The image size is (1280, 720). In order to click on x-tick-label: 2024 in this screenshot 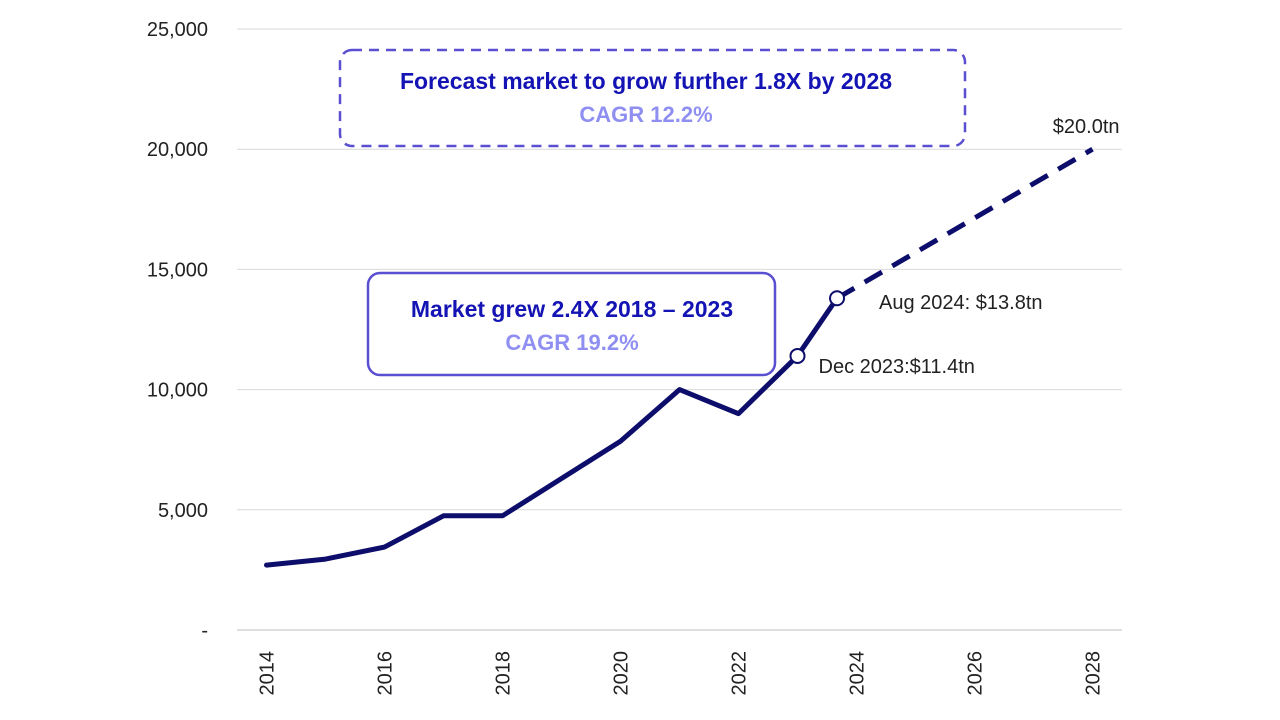, I will do `click(858, 673)`.